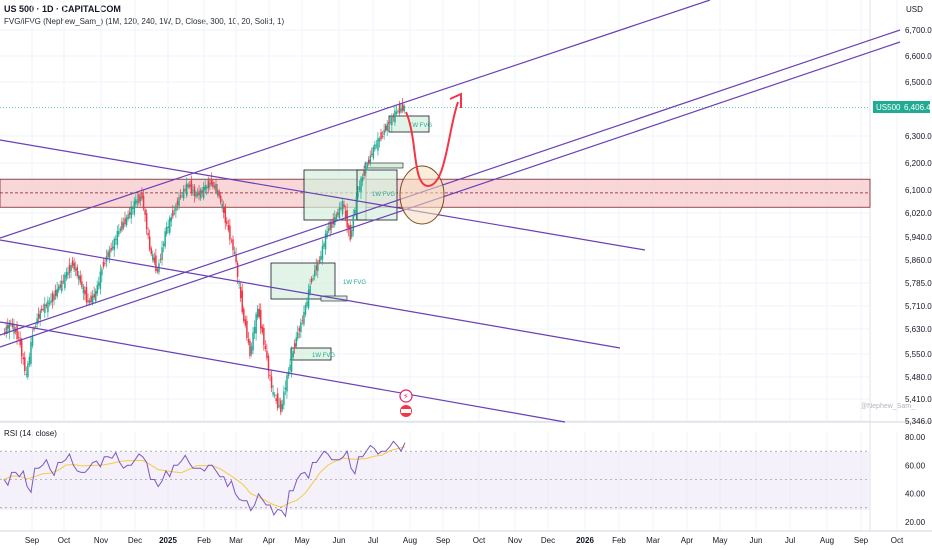  What do you see at coordinates (653, 540) in the screenshot?
I see `time-tick-label: Mar` at bounding box center [653, 540].